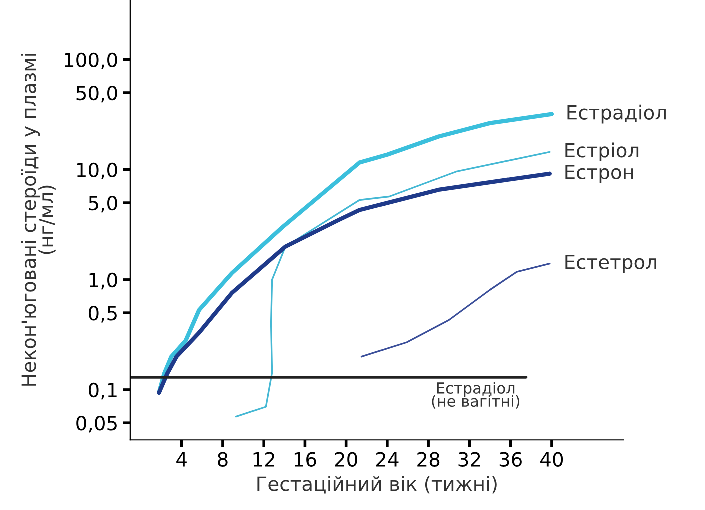 The height and width of the screenshot is (510, 705). I want to click on x-tick-label: 36, so click(511, 459).